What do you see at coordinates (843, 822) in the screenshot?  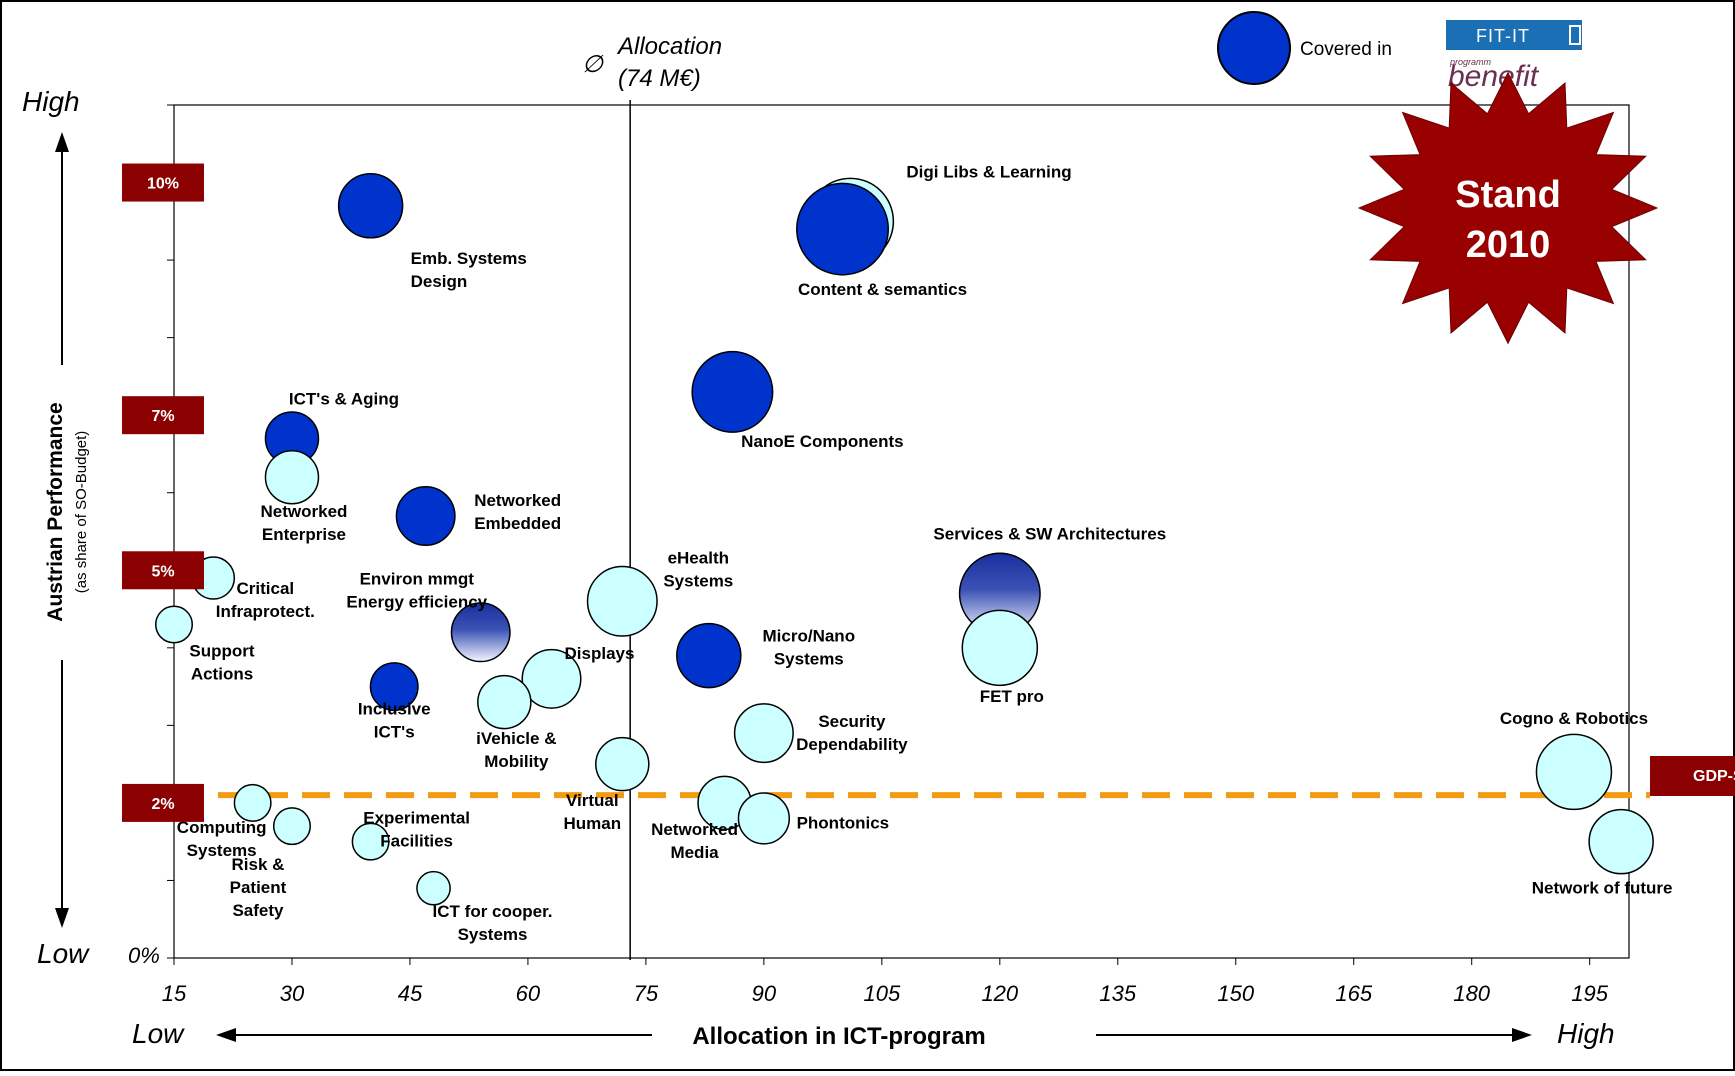 I see `bubble-label: Phontonics` at bounding box center [843, 822].